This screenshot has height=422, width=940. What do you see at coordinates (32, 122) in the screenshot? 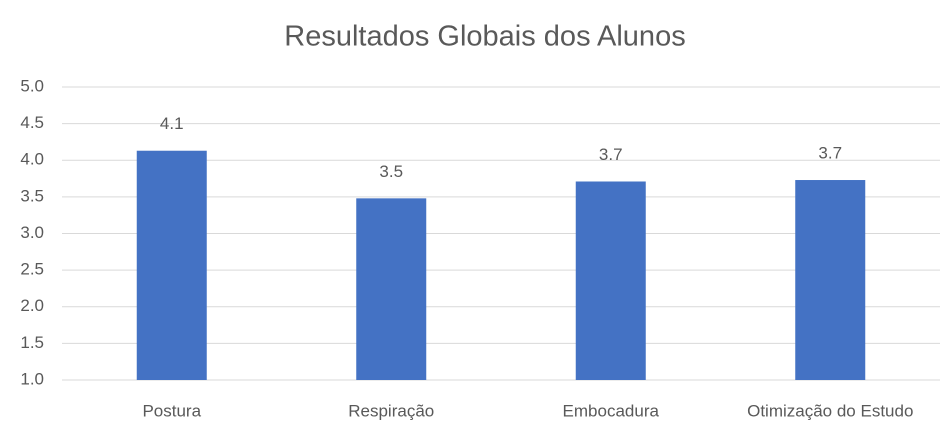
I see `y-tick-label: 4.5` at bounding box center [32, 122].